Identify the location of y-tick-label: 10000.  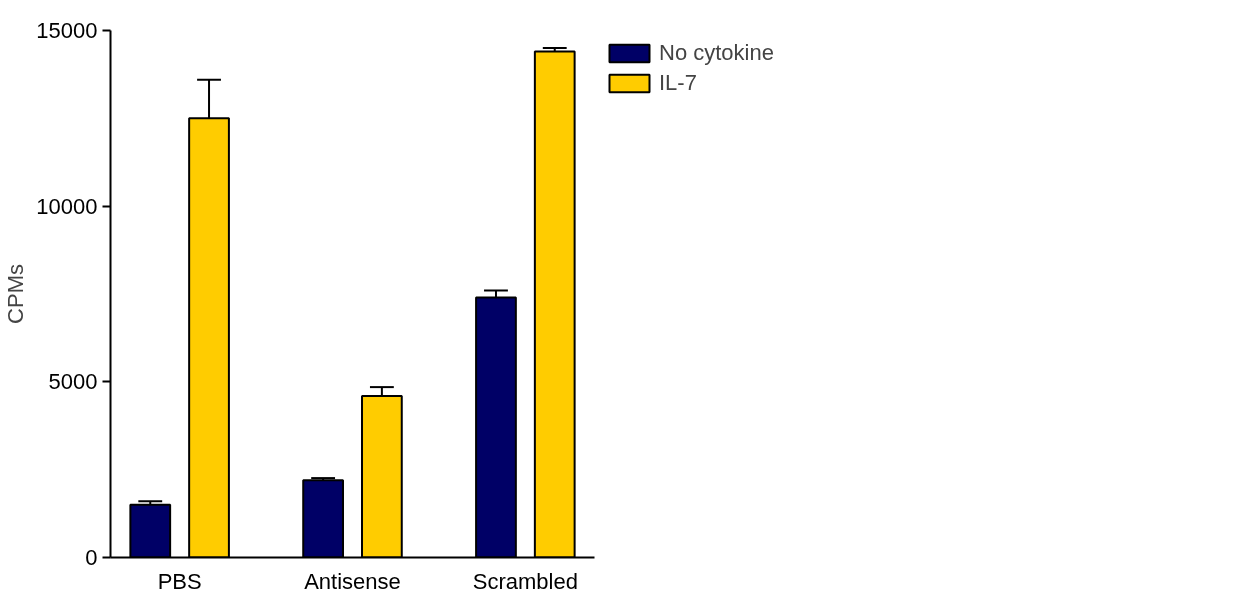
(67, 206).